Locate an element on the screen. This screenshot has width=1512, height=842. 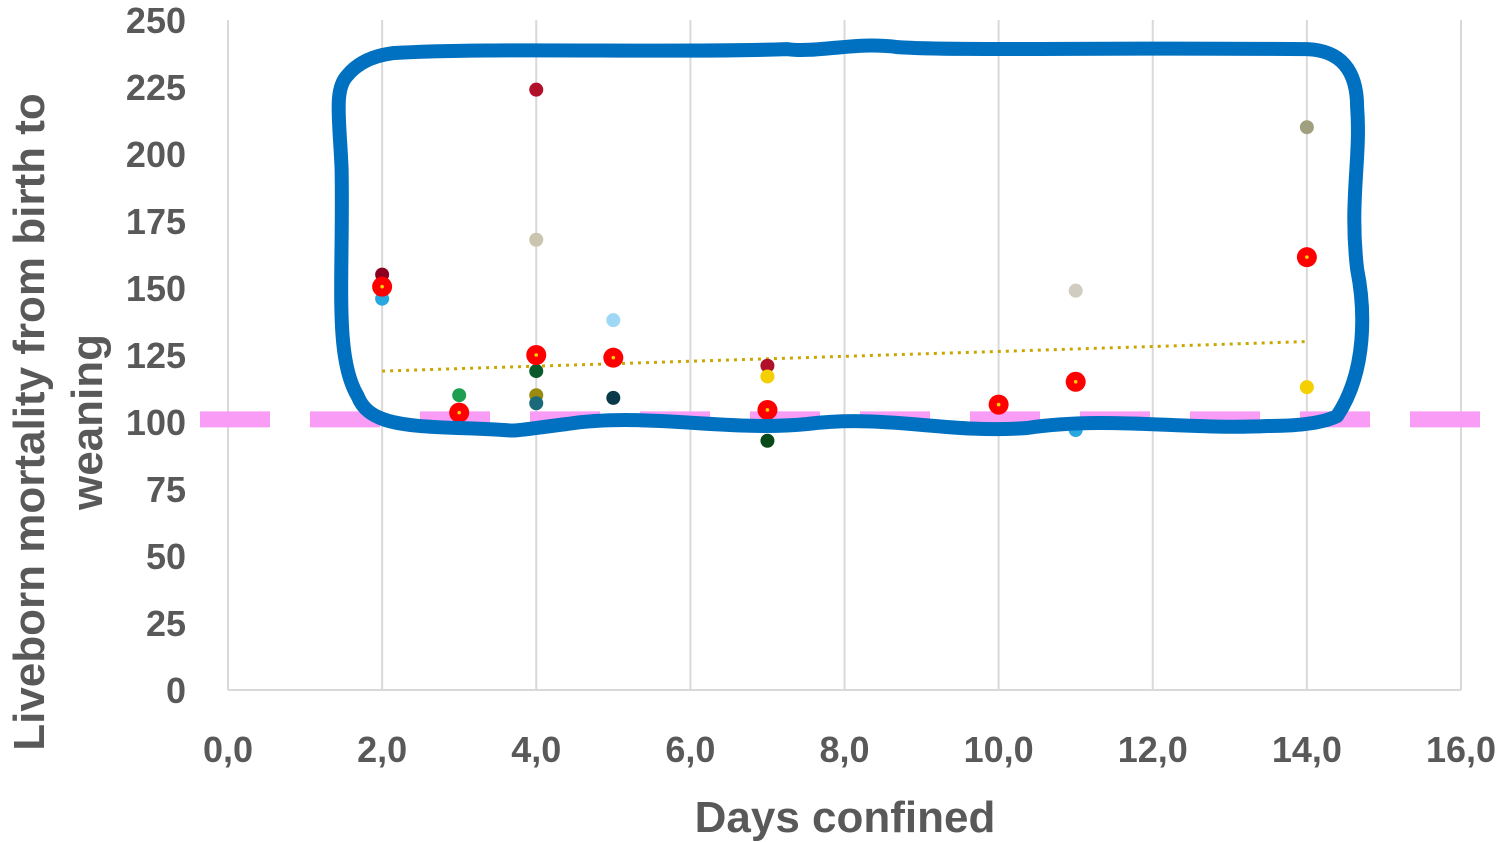
y-tick-label: 125 is located at coordinates (156, 355).